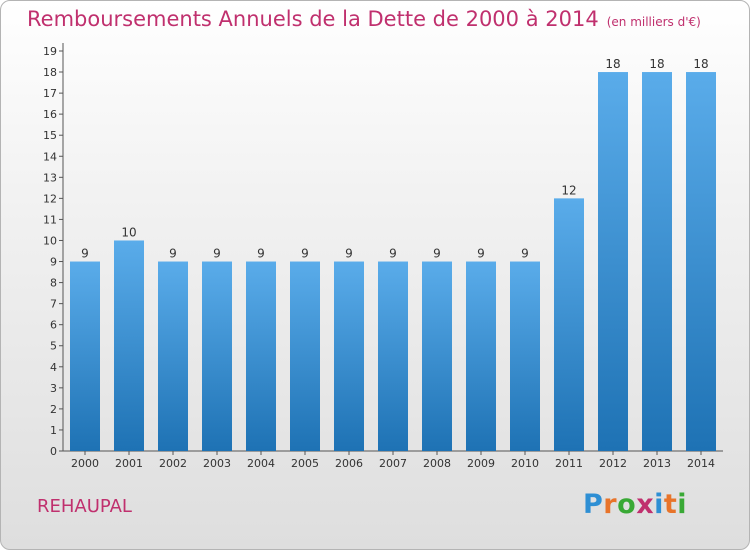  Describe the element at coordinates (53, 346) in the screenshot. I see `y-tick-label: 5` at that location.